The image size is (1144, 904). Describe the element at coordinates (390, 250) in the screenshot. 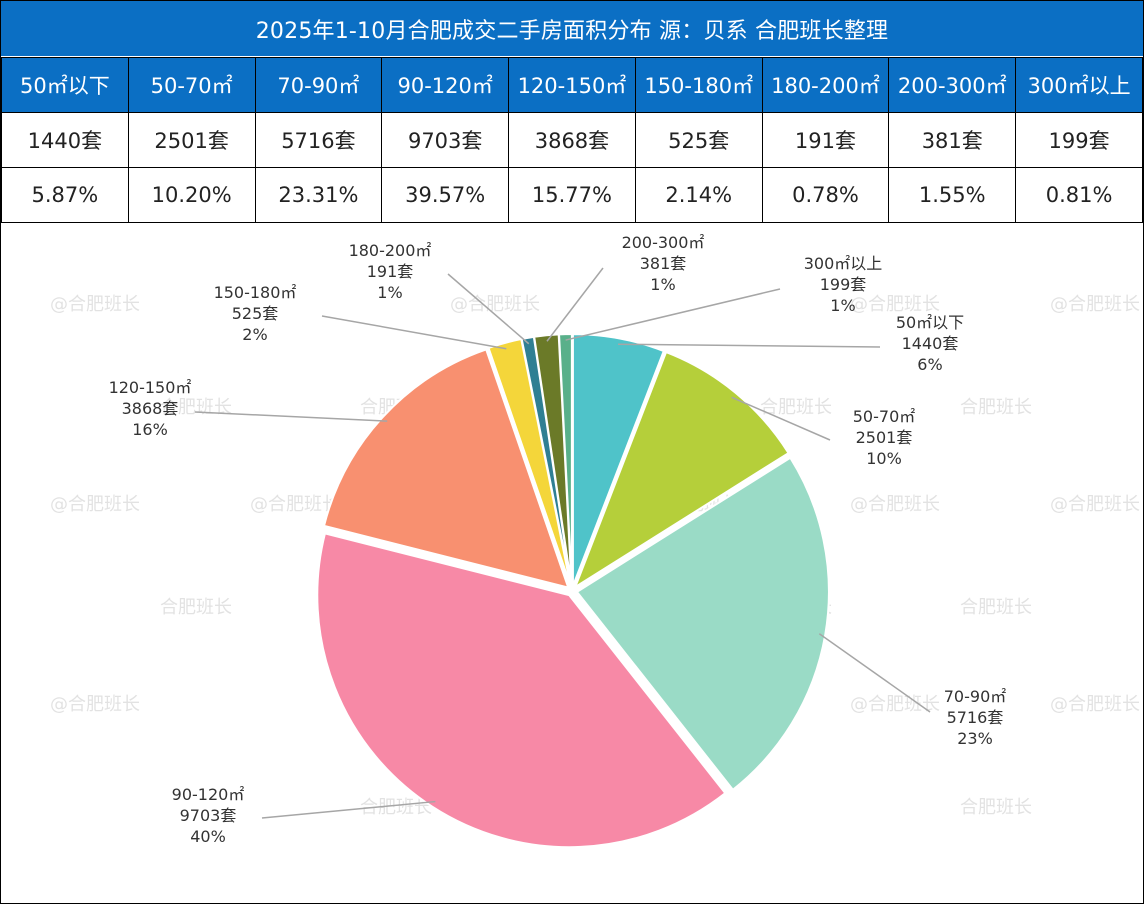

I see `slice-category-label: 180-200㎡` at that location.